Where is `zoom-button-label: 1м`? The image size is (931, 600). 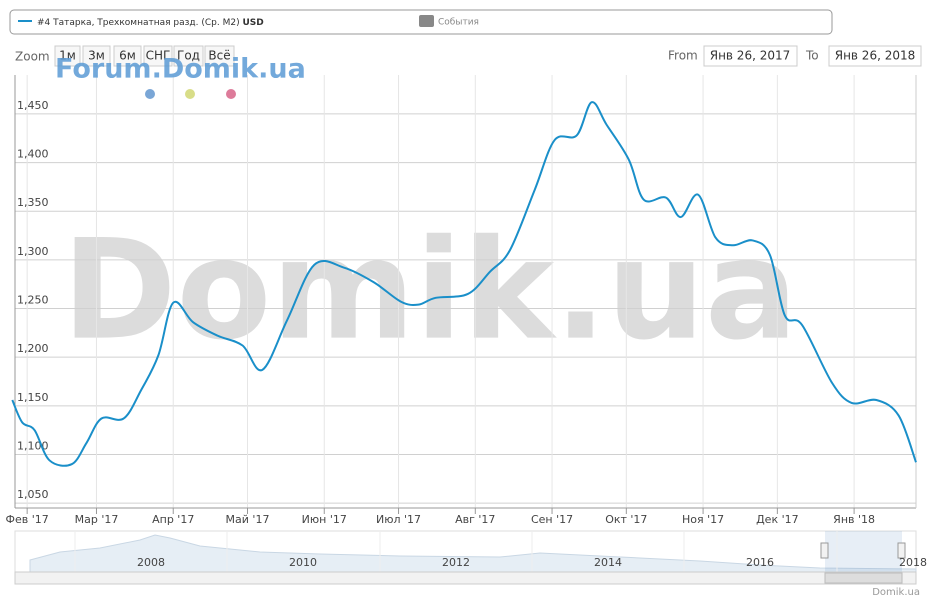 zoom-button-label: 1м is located at coordinates (67, 56).